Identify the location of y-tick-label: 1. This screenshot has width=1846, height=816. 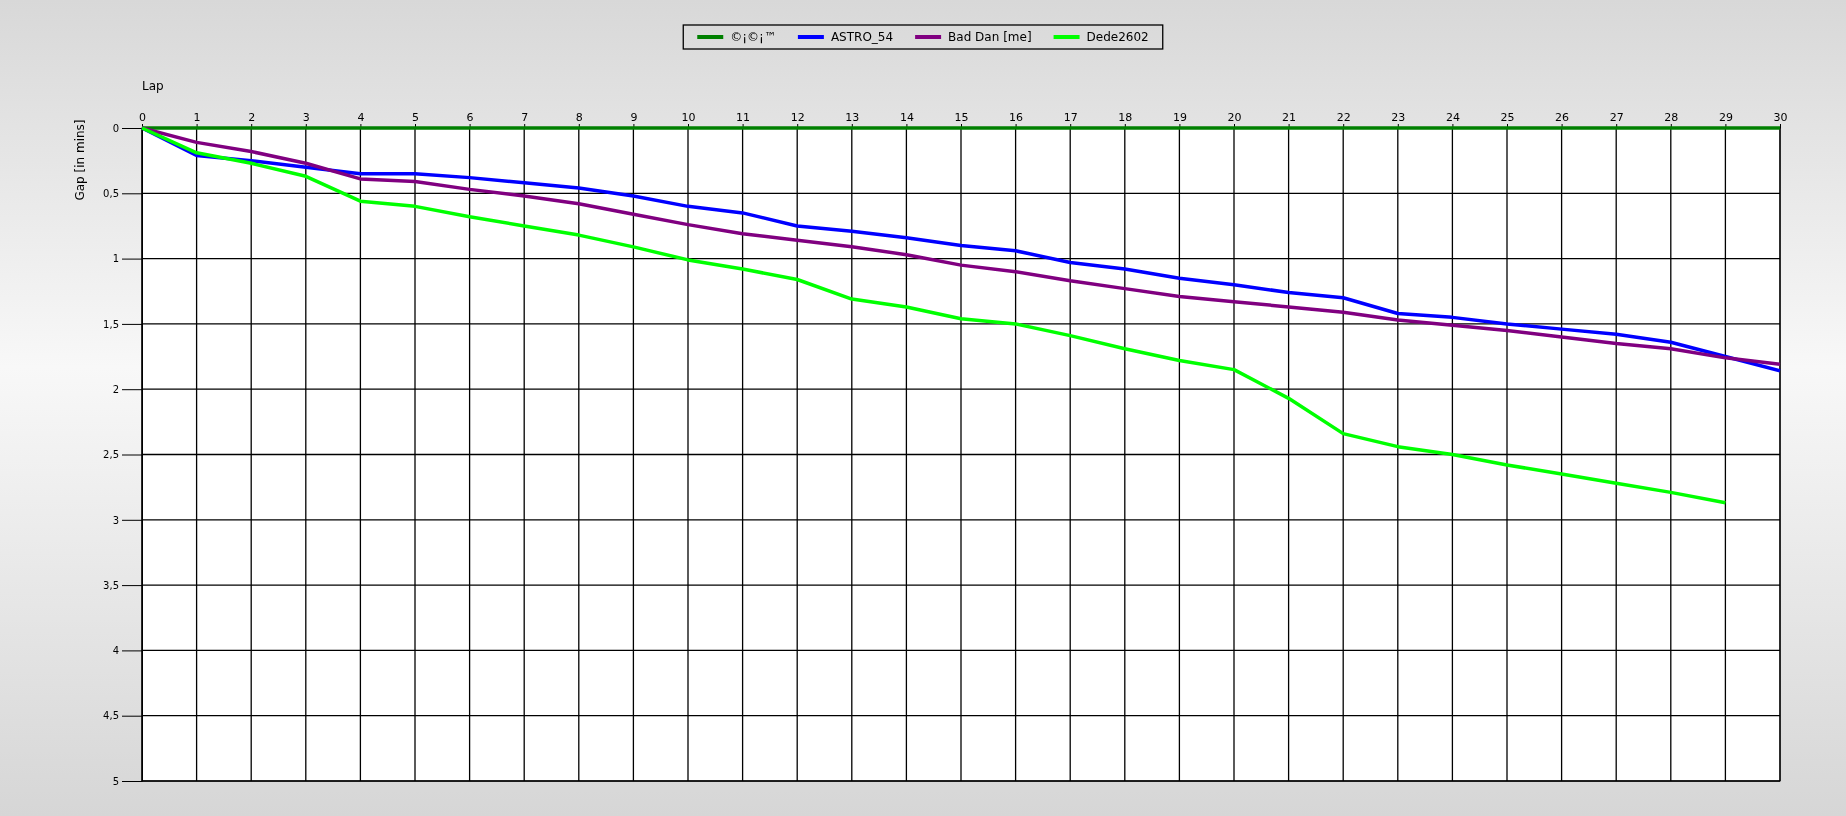
(115, 259).